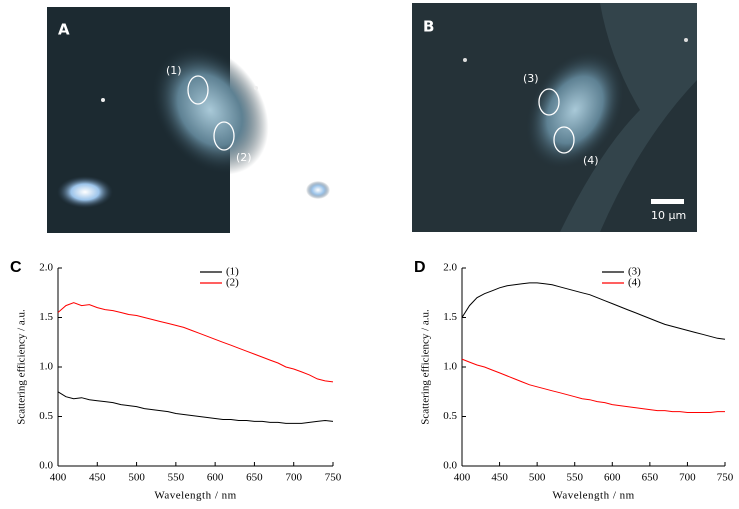  Describe the element at coordinates (244, 157) in the screenshot. I see `region-label: (2)` at that location.